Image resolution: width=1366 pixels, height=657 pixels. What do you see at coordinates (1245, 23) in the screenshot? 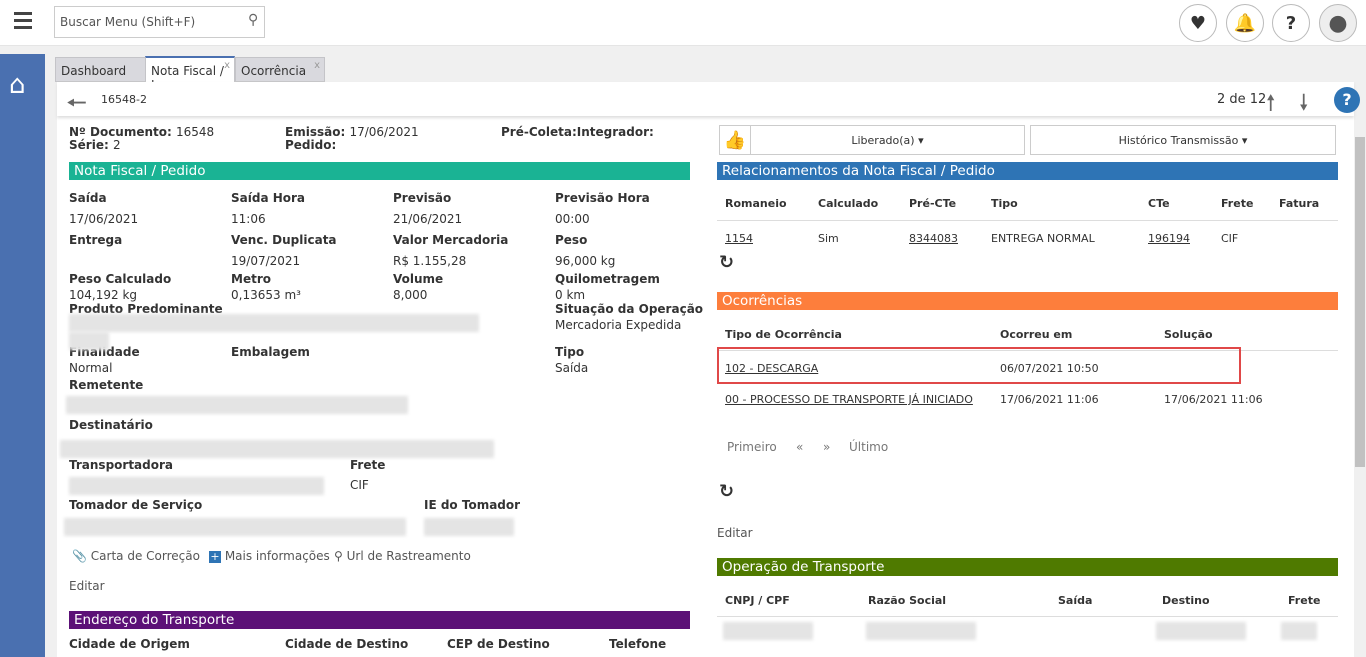
I see `bell-icon: 🔔` at bounding box center [1245, 23].